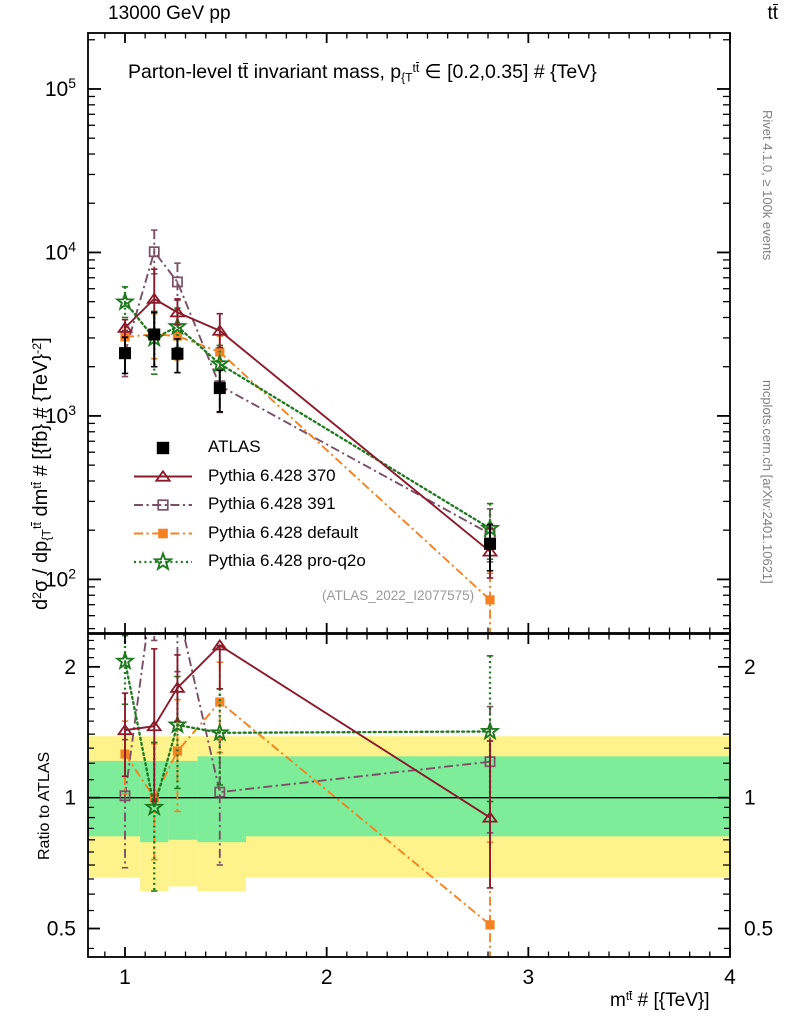  I want to click on x-tick-label: 1, so click(125, 977).